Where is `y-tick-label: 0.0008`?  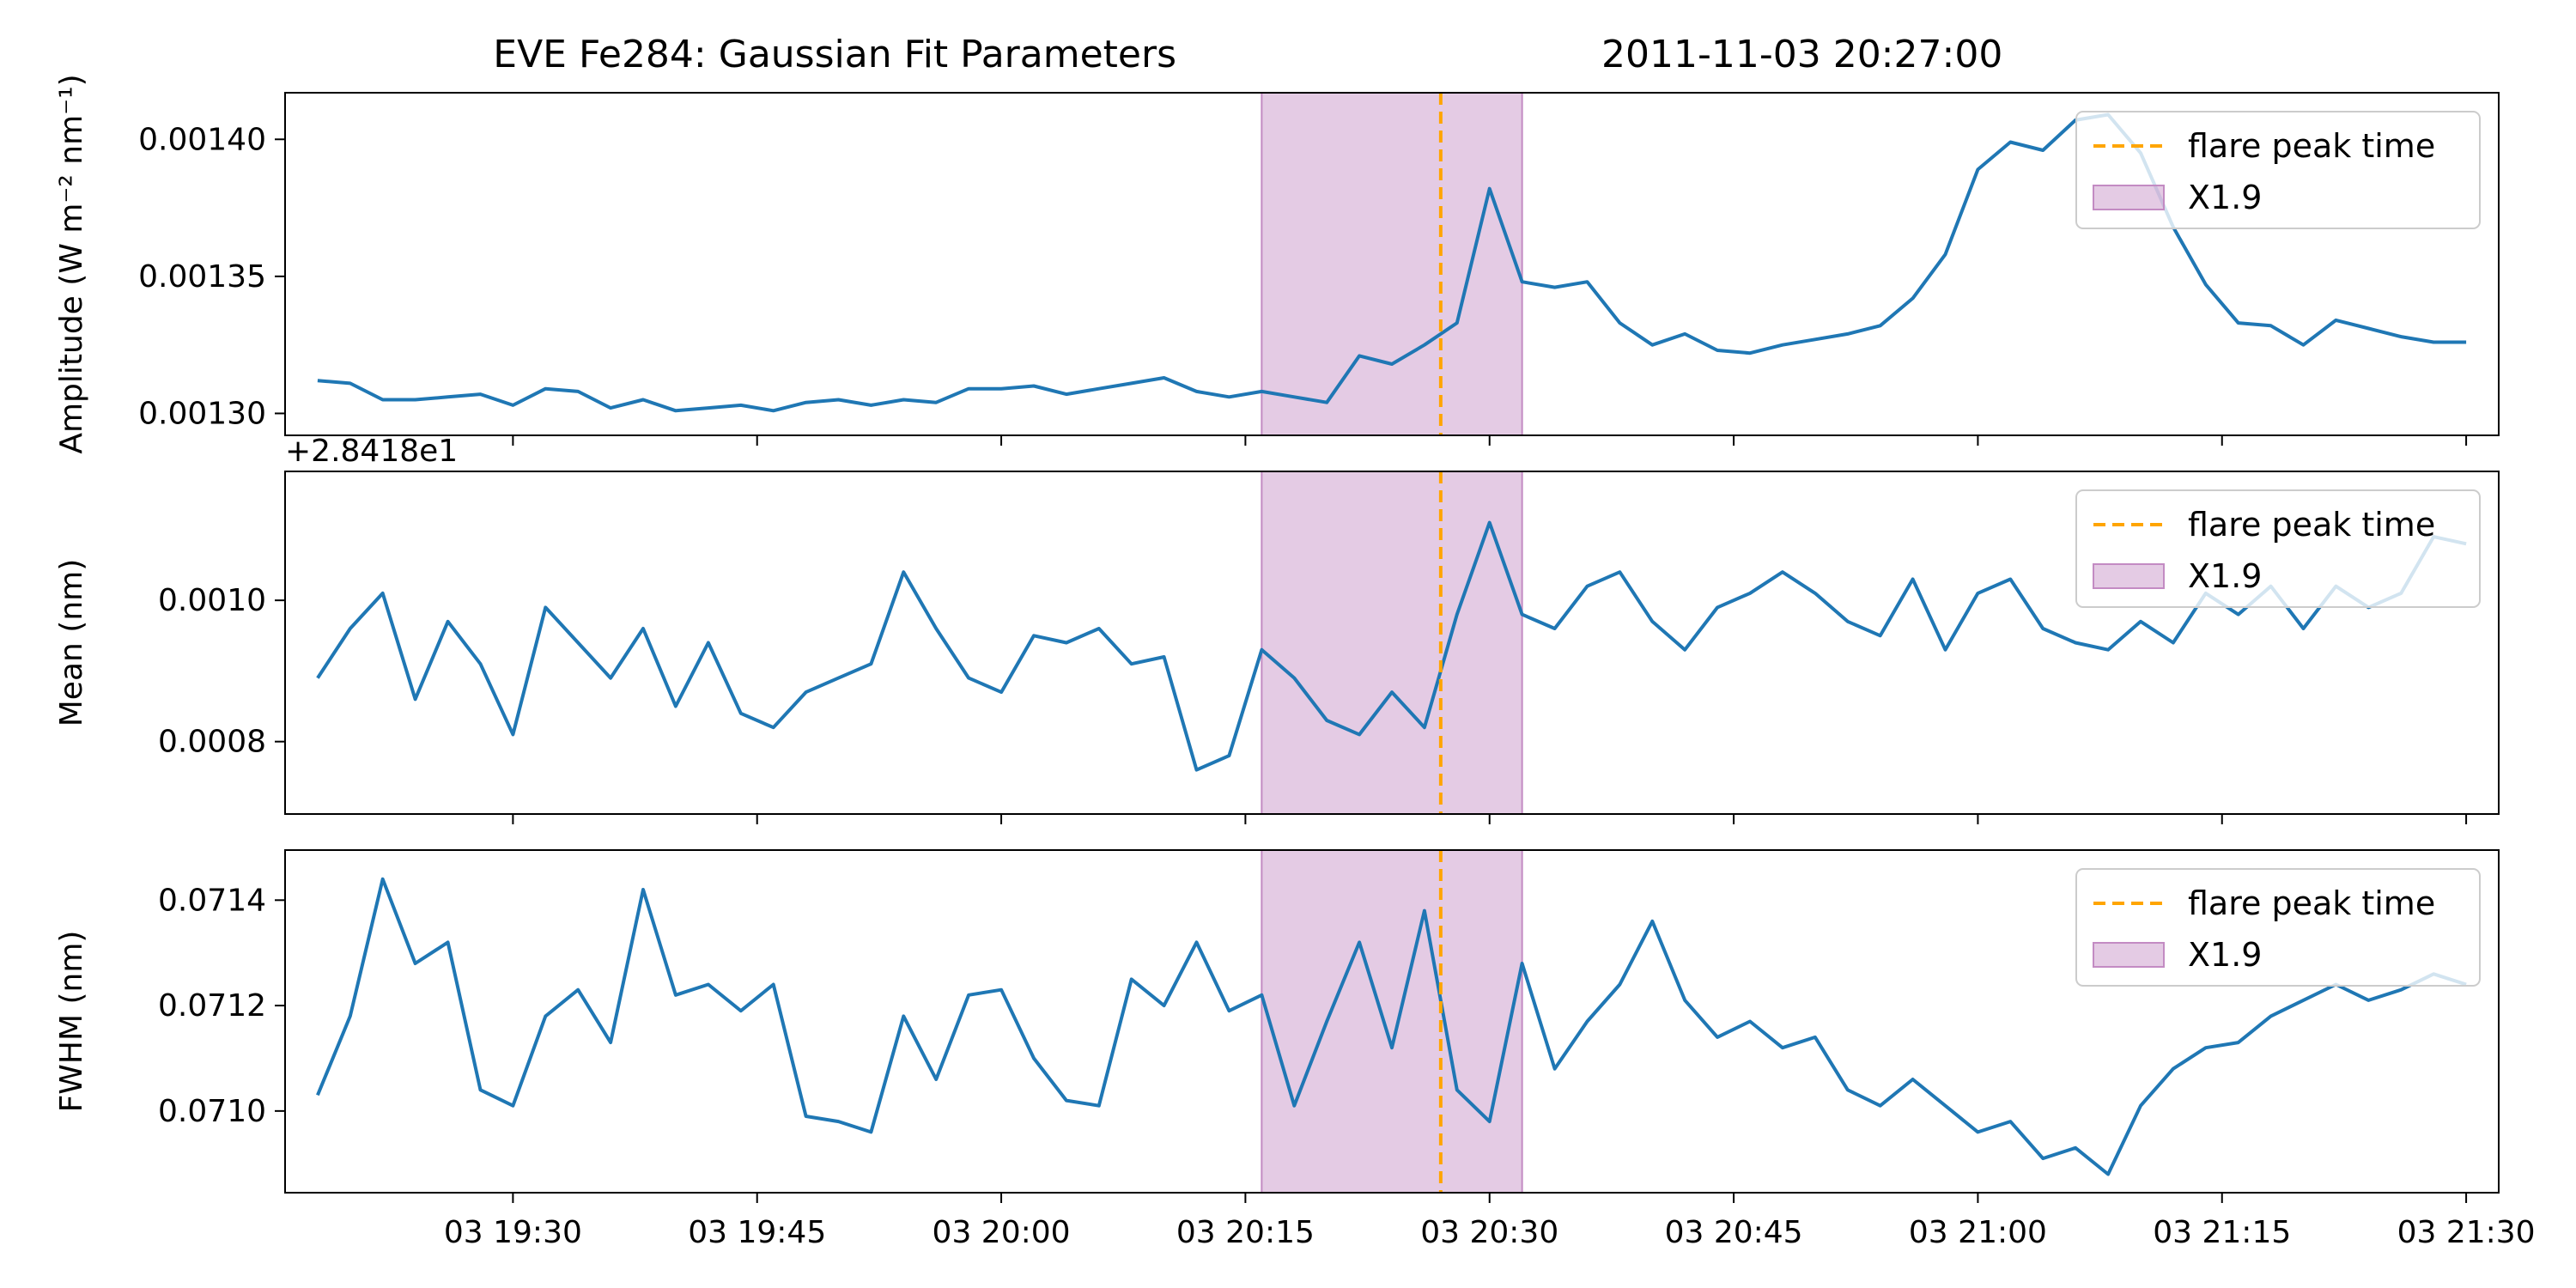 y-tick-label: 0.0008 is located at coordinates (212, 742).